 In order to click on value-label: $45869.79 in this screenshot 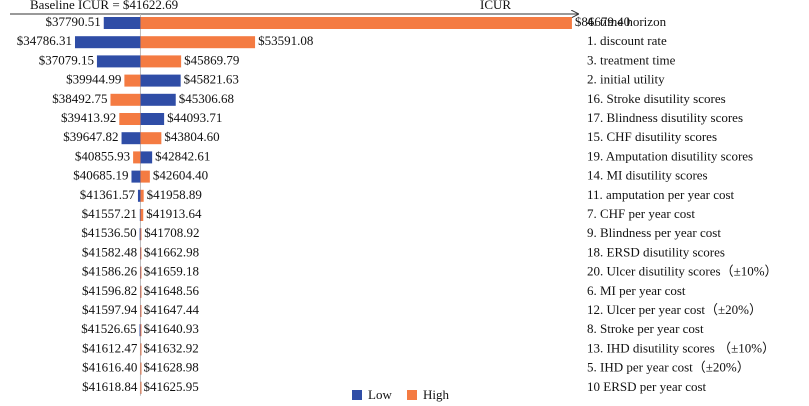, I will do `click(211, 59)`.